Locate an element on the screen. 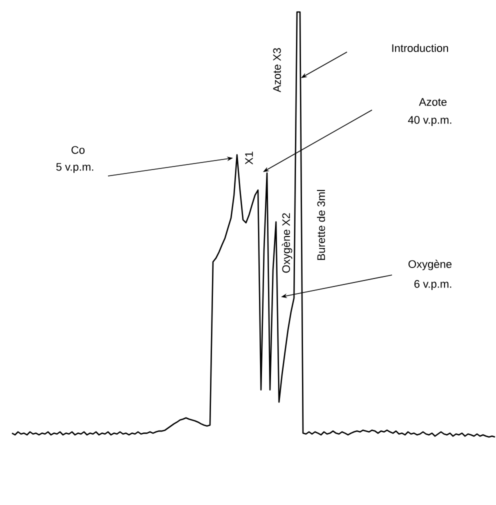  annotation: 40 v.p.m. is located at coordinates (430, 121).